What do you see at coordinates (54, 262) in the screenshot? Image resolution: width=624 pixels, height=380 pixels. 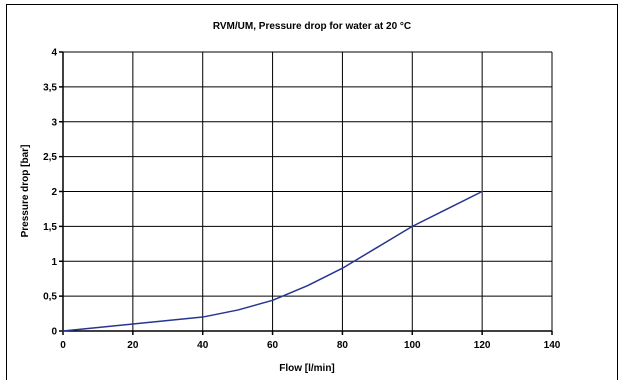 I see `y-tick-label: 1` at bounding box center [54, 262].